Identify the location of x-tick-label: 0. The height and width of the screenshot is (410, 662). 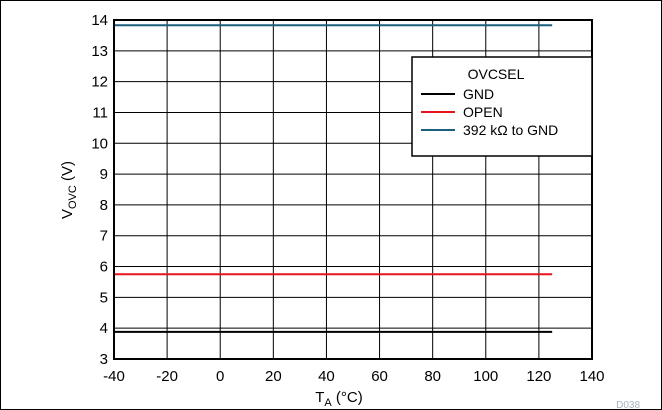
(220, 376).